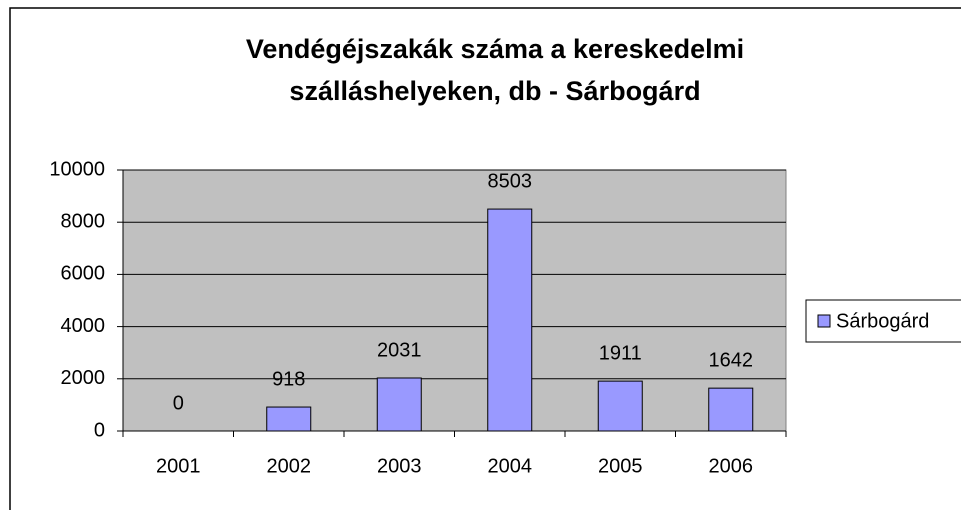 The width and height of the screenshot is (961, 510). What do you see at coordinates (510, 466) in the screenshot?
I see `x-tick-label: 2004` at bounding box center [510, 466].